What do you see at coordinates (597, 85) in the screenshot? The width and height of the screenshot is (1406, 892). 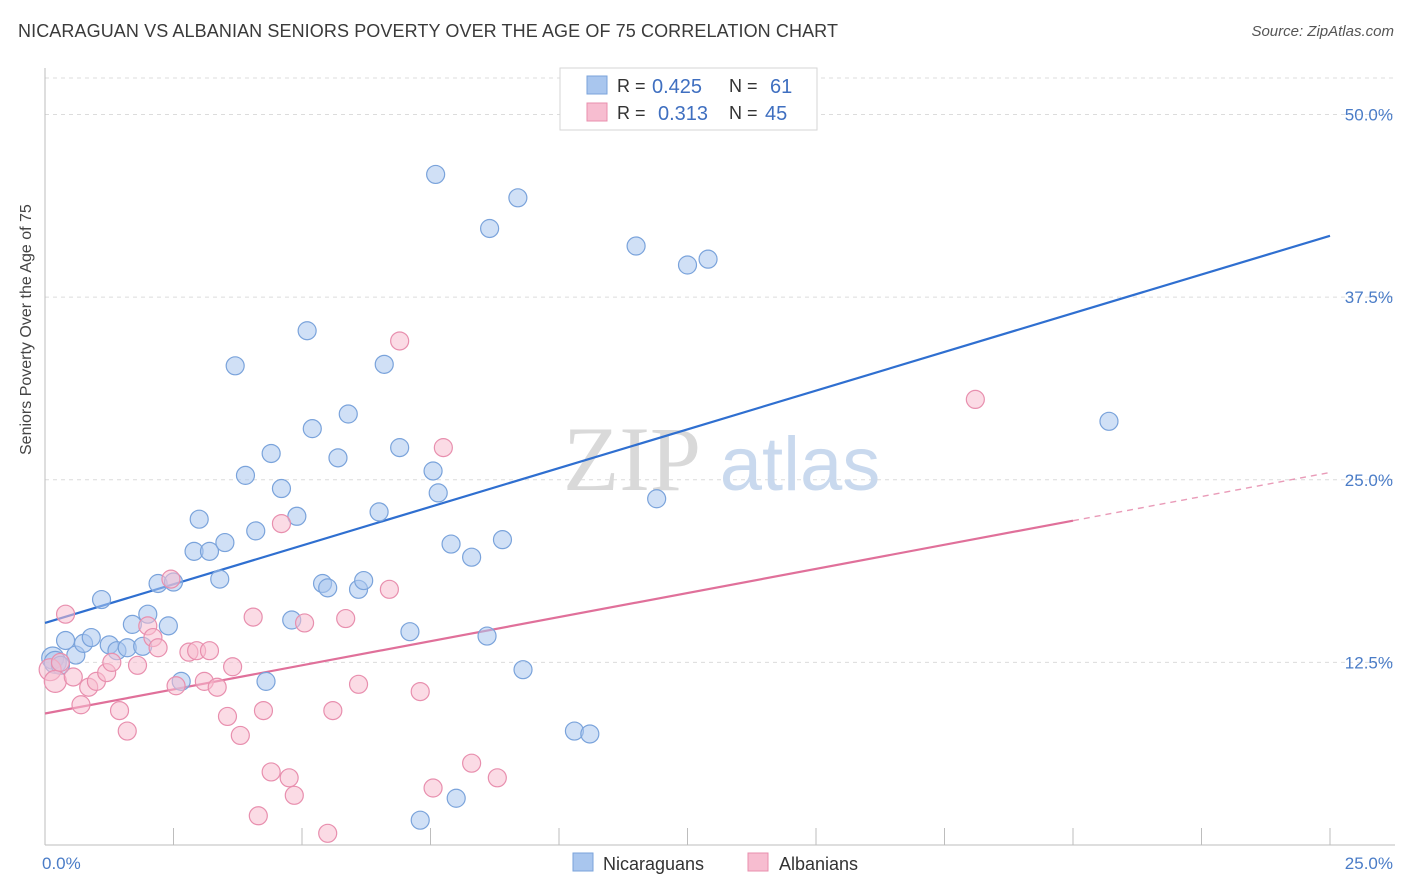 I see `legend-swatch-nicaraguans` at bounding box center [597, 85].